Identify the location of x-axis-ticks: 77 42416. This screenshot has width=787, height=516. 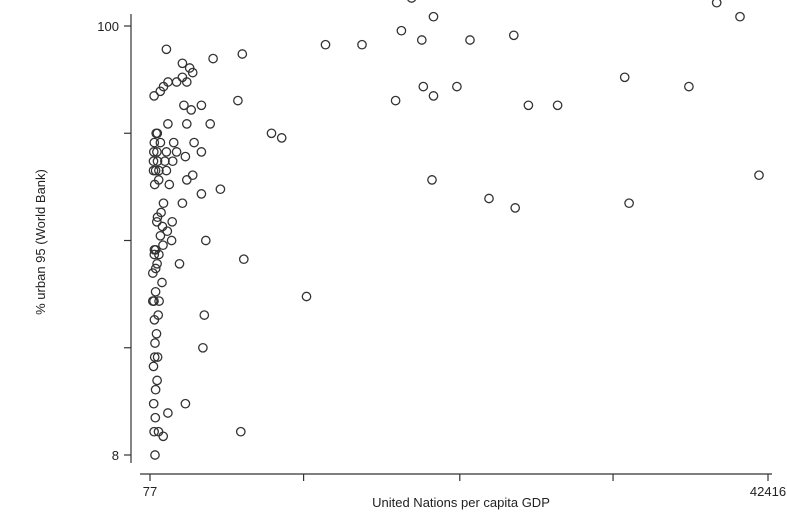
(464, 486).